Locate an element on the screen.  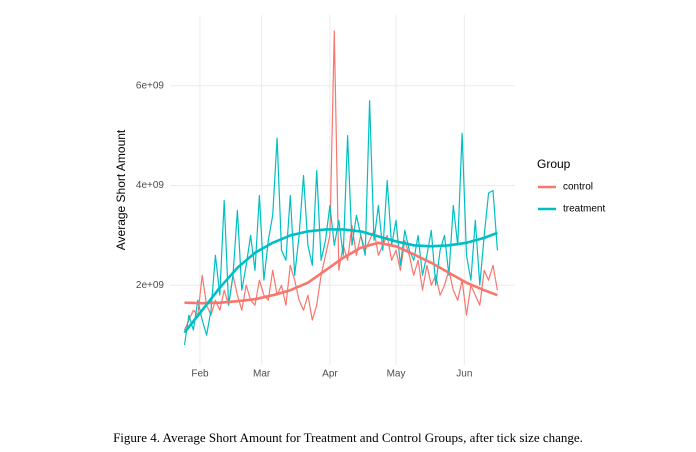
y-tick-label: 4e+09 is located at coordinates (150, 185).